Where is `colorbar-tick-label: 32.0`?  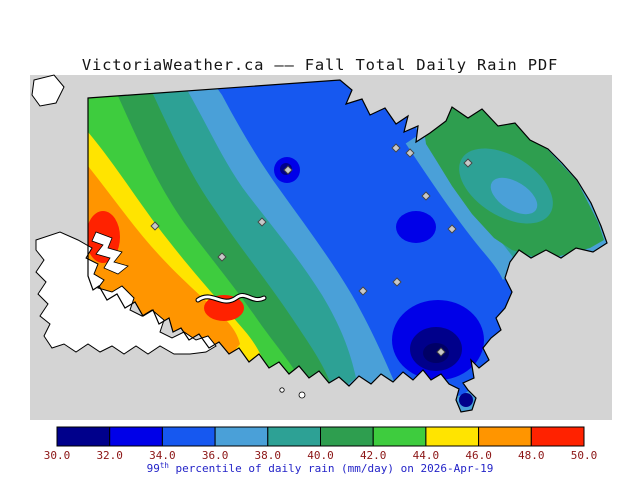 colorbar-tick-label: 32.0 is located at coordinates (109, 455).